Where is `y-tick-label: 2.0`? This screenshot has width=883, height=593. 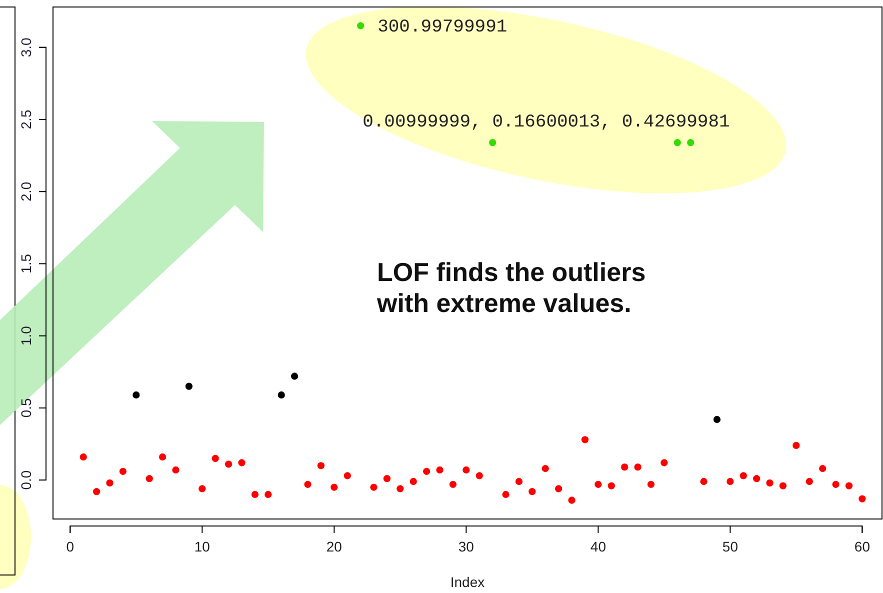 y-tick-label: 2.0 is located at coordinates (26, 192).